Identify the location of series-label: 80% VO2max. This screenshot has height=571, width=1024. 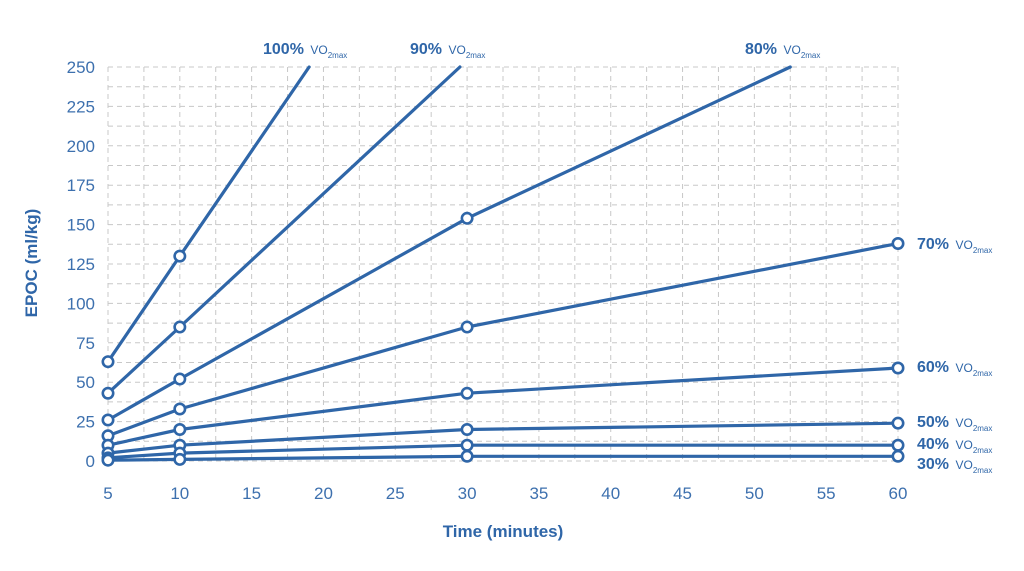
(782, 50).